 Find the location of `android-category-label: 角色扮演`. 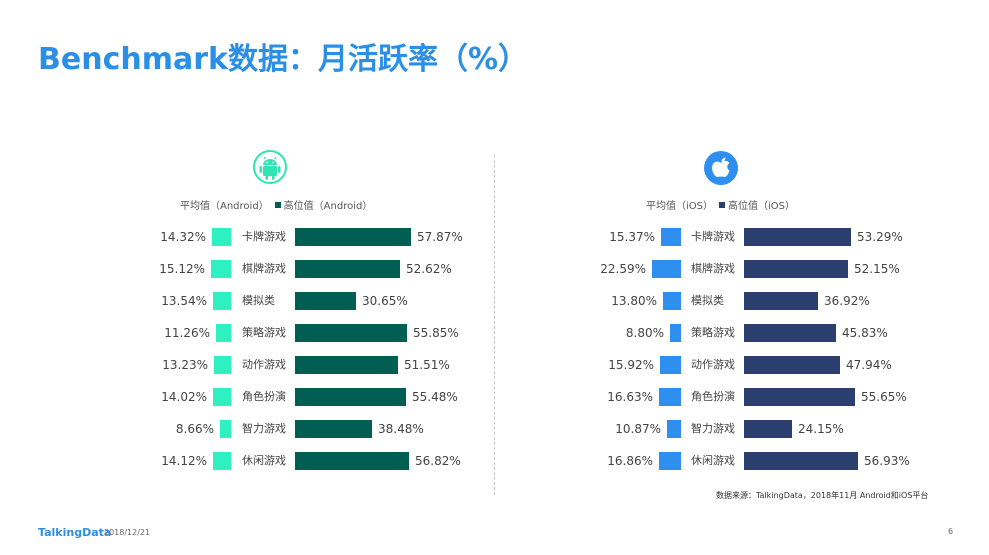

android-category-label: 角色扮演 is located at coordinates (264, 396).